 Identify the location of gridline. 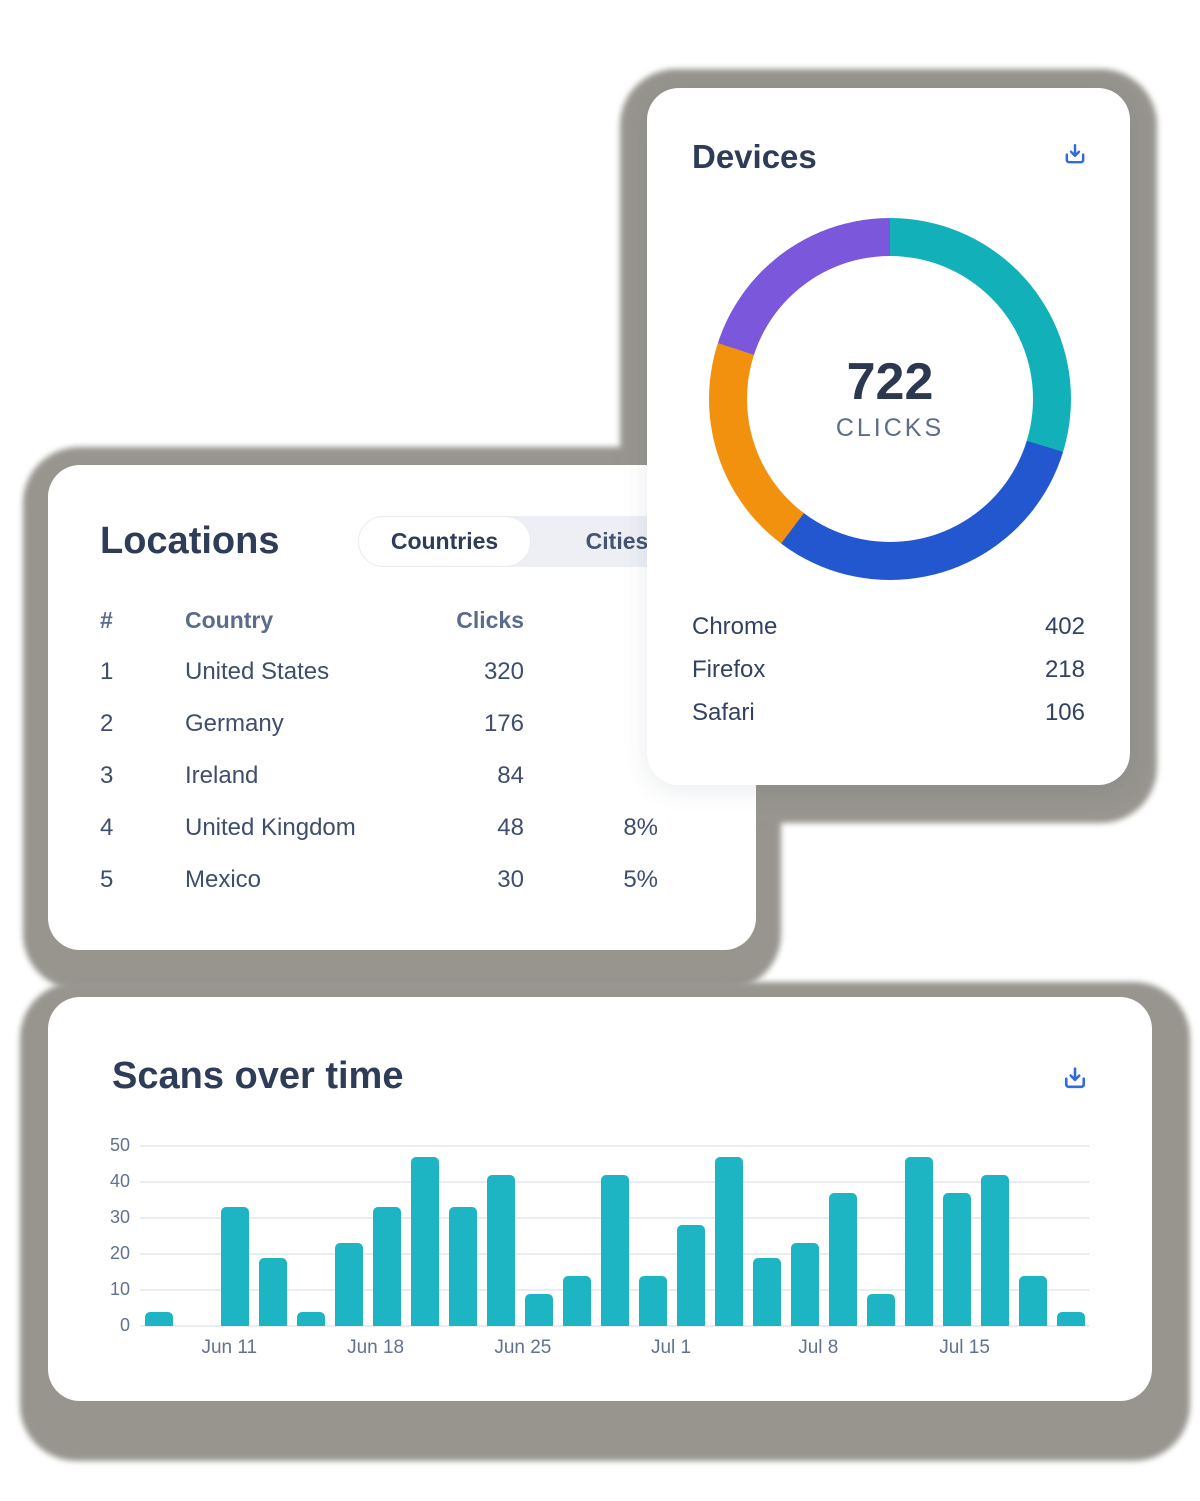
(615, 1326).